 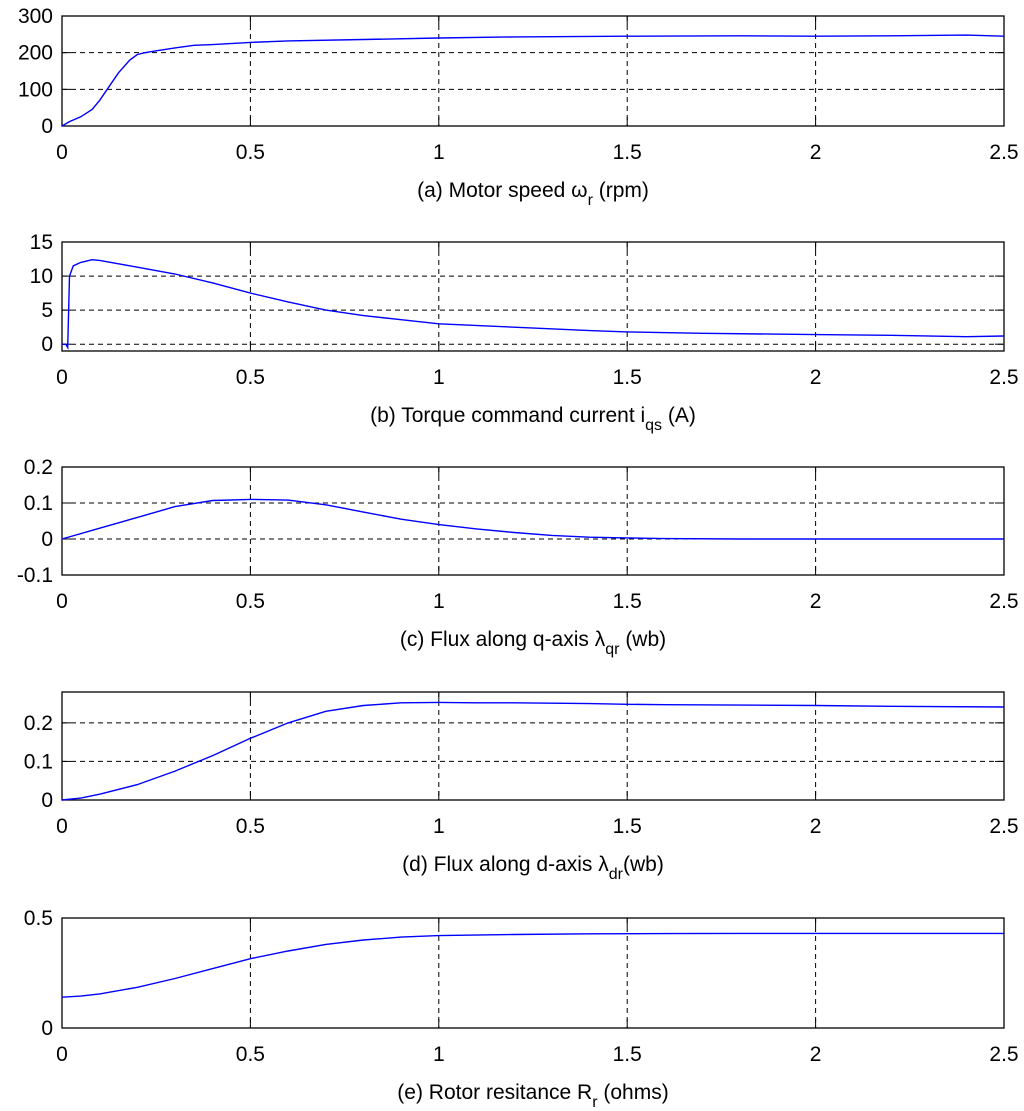 I want to click on y-tick-label: 15, so click(x=41, y=242).